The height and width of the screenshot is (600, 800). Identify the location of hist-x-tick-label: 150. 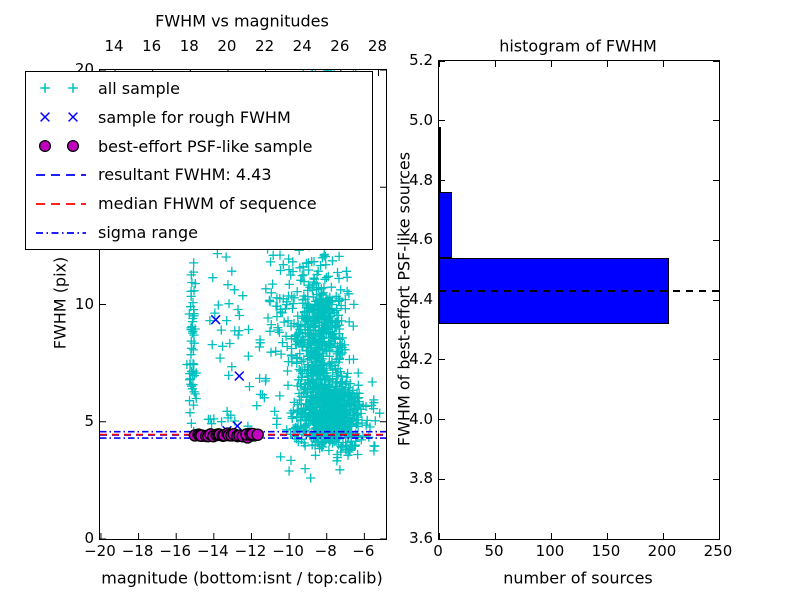
(606, 551).